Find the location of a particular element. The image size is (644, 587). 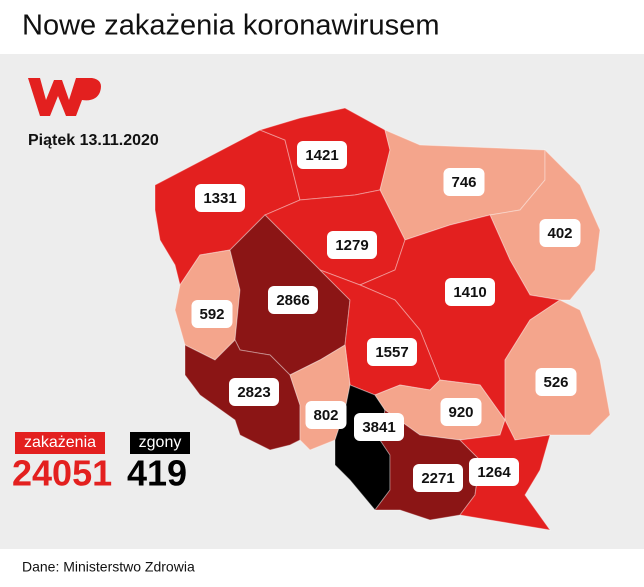

region-value: 1331 is located at coordinates (219, 198).